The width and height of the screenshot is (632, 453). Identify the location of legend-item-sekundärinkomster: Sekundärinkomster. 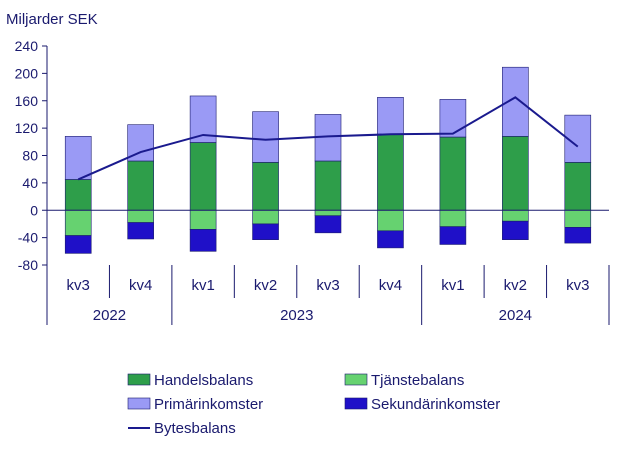
(422, 404).